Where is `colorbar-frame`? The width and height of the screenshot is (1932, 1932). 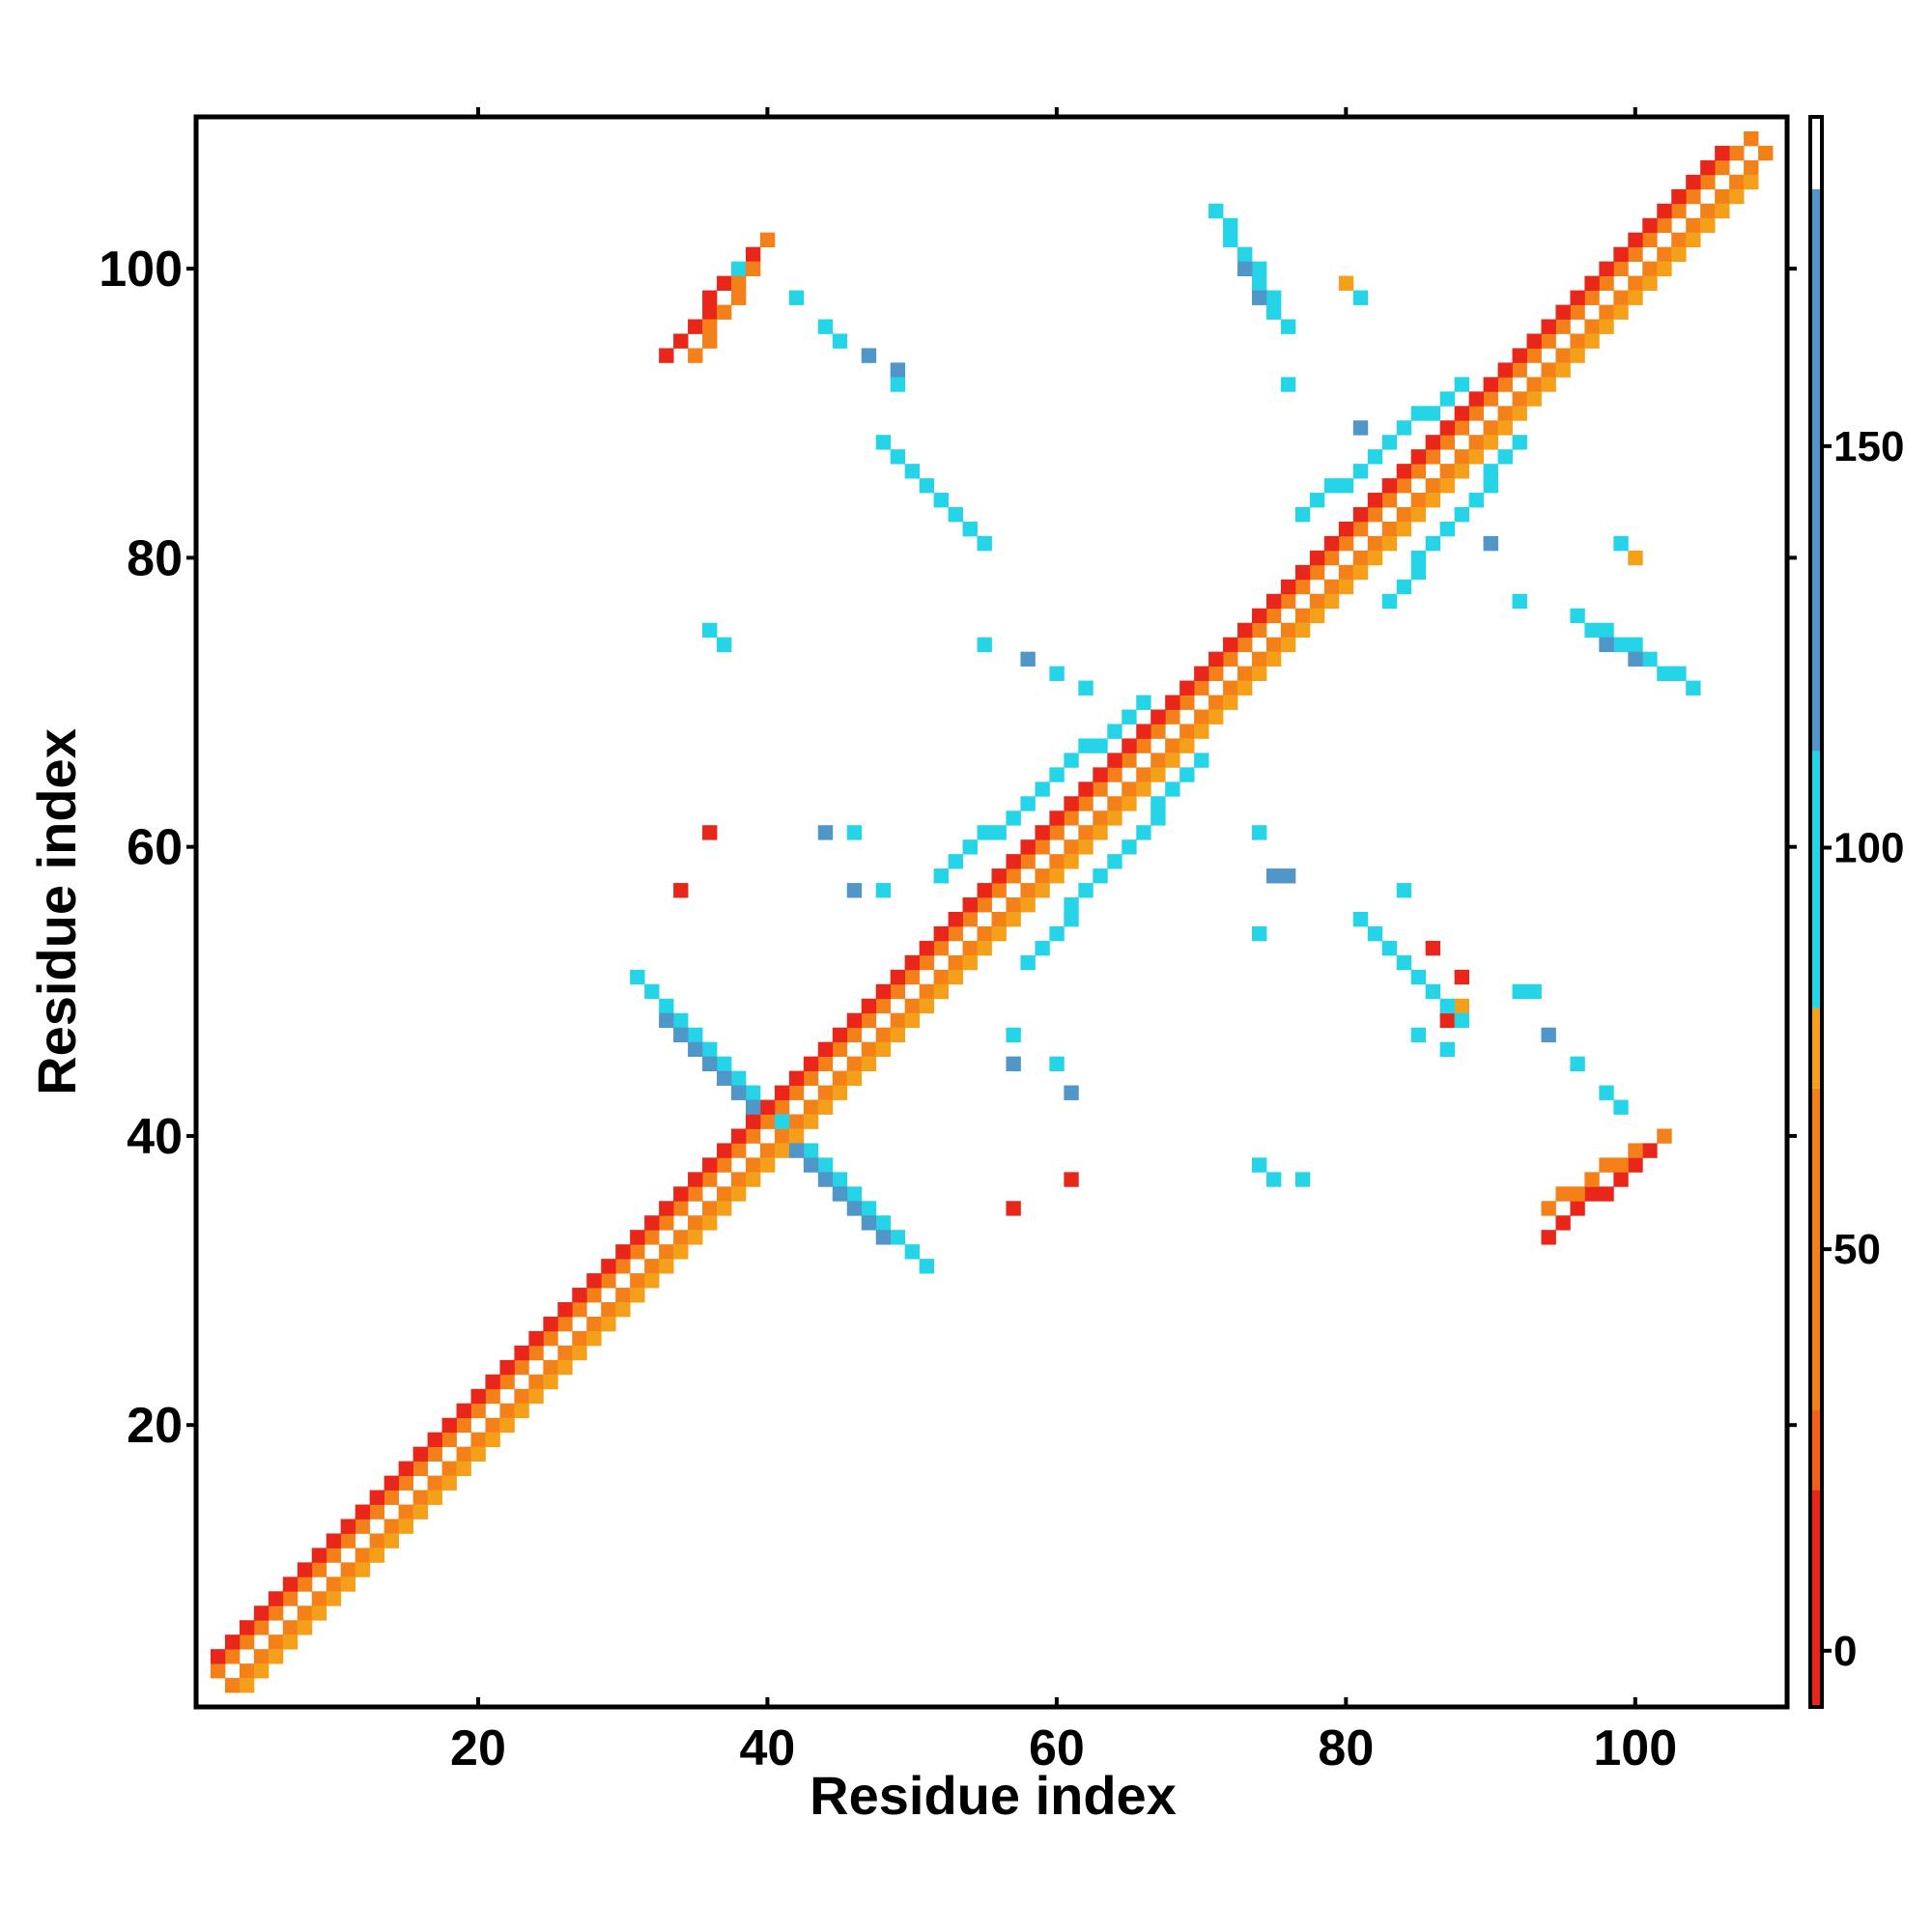 colorbar-frame is located at coordinates (1816, 912).